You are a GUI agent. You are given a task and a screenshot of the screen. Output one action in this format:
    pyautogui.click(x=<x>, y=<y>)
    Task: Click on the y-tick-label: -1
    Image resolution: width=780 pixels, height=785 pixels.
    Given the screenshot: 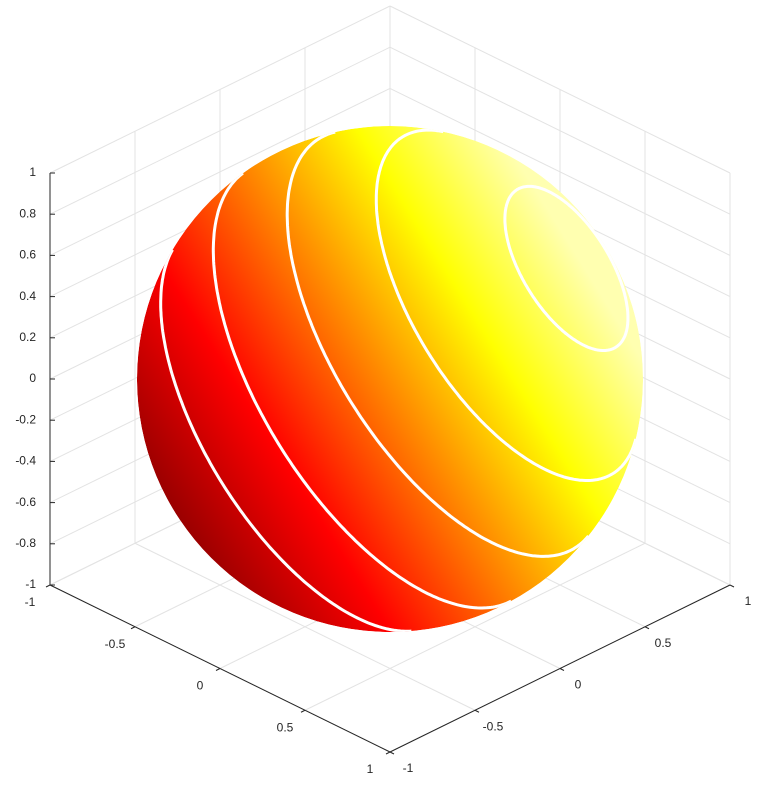 What is the action you would take?
    pyautogui.click(x=408, y=768)
    